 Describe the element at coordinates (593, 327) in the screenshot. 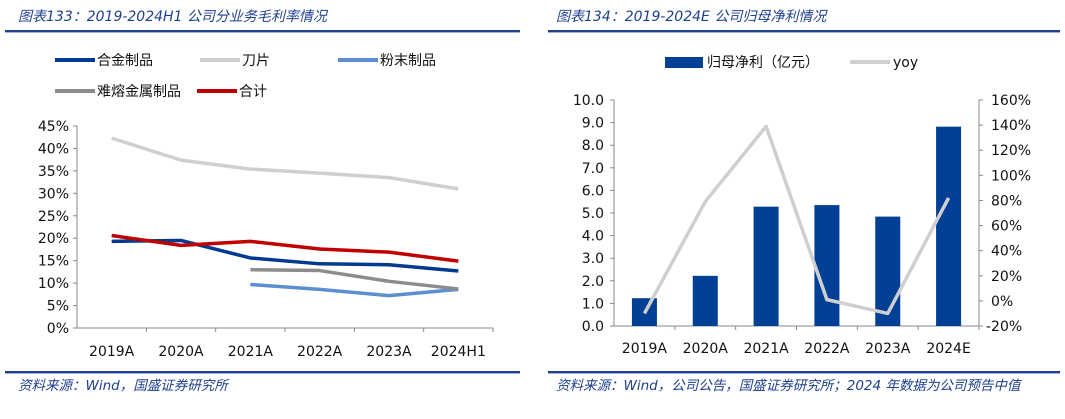

I see `y-tick-label: 0.0` at that location.